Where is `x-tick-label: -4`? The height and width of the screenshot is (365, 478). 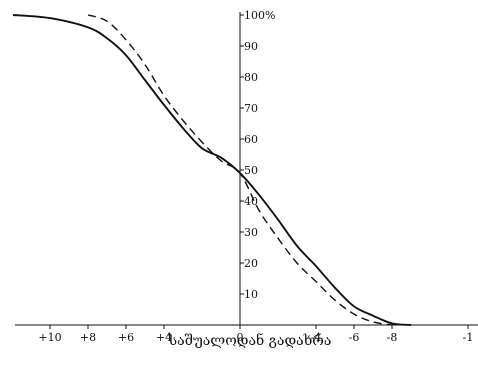 x-tick-label: -4 is located at coordinates (316, 337).